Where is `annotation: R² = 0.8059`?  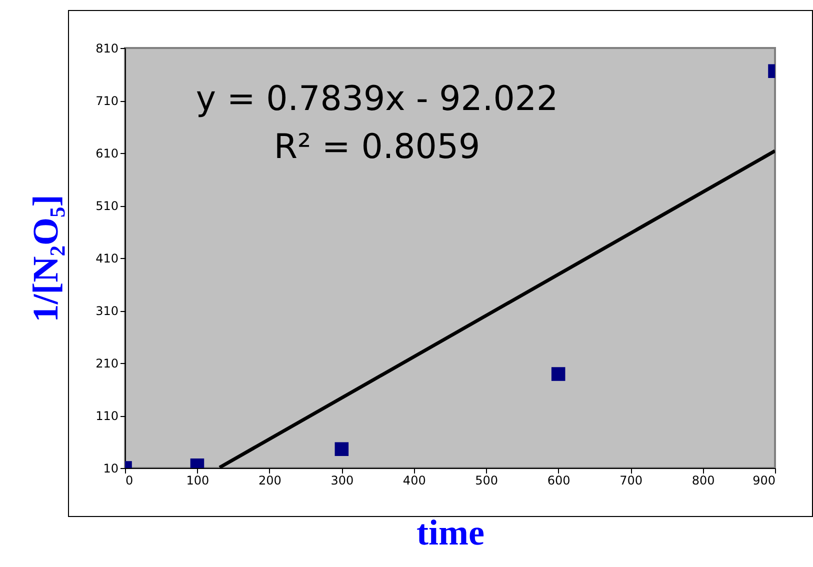 annotation: R² = 0.8059 is located at coordinates (377, 147).